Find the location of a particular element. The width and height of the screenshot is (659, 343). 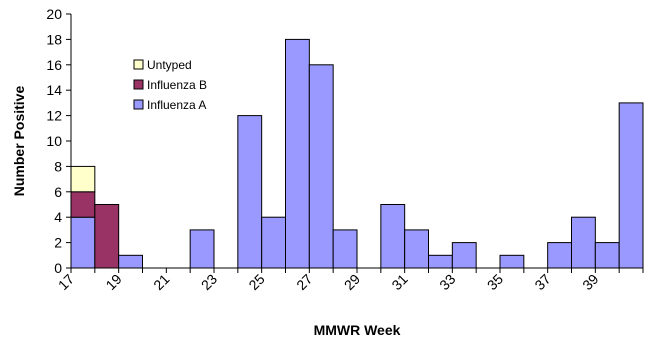

legend: Untyped Influenza B Influenza A is located at coordinates (170, 85).